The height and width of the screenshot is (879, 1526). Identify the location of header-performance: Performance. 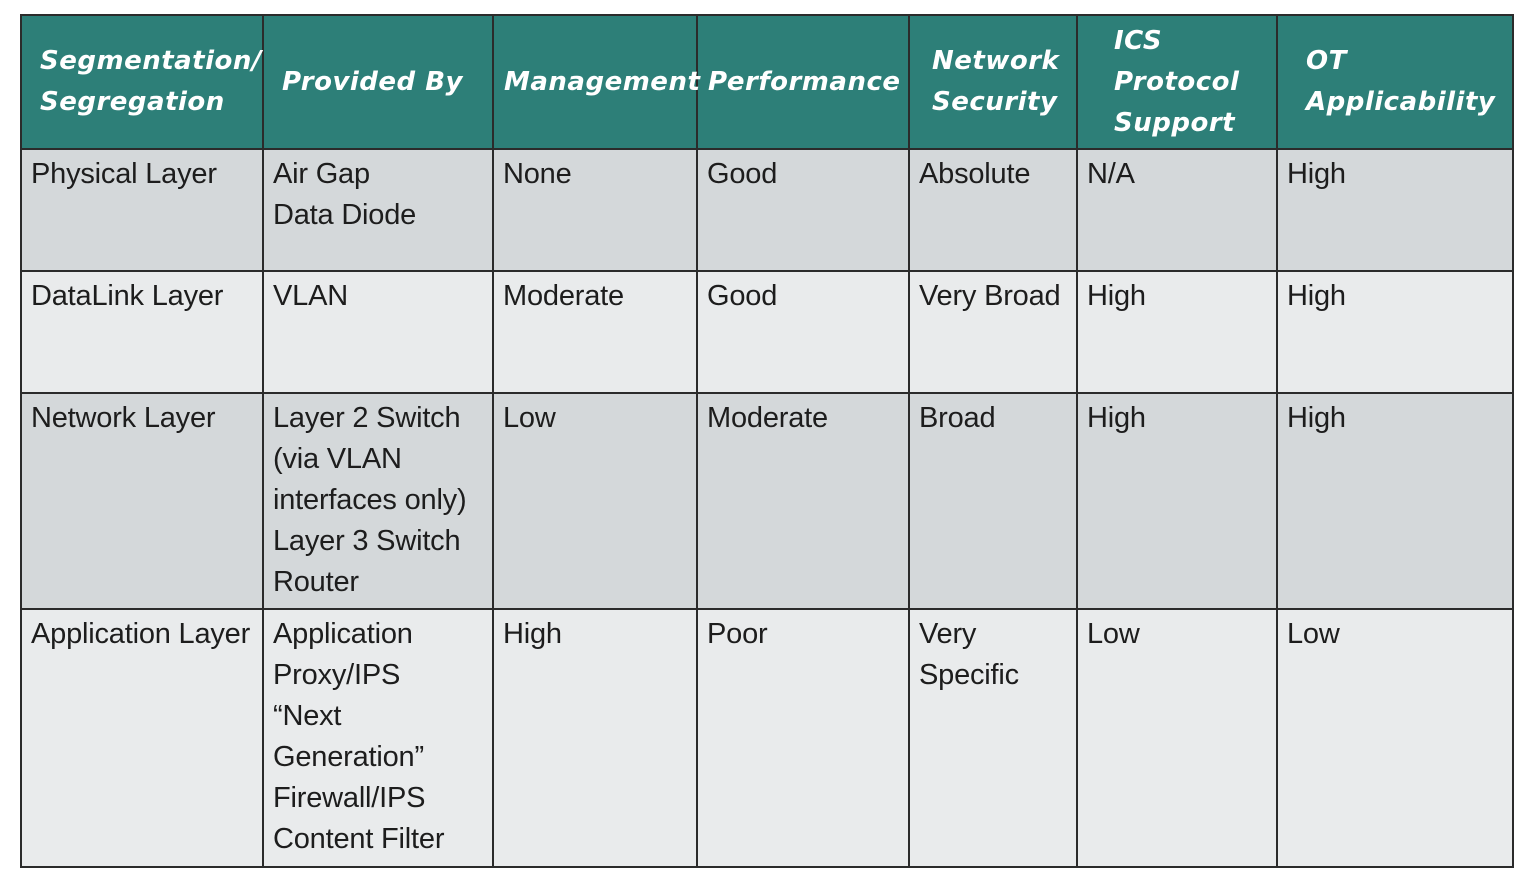
(803, 82).